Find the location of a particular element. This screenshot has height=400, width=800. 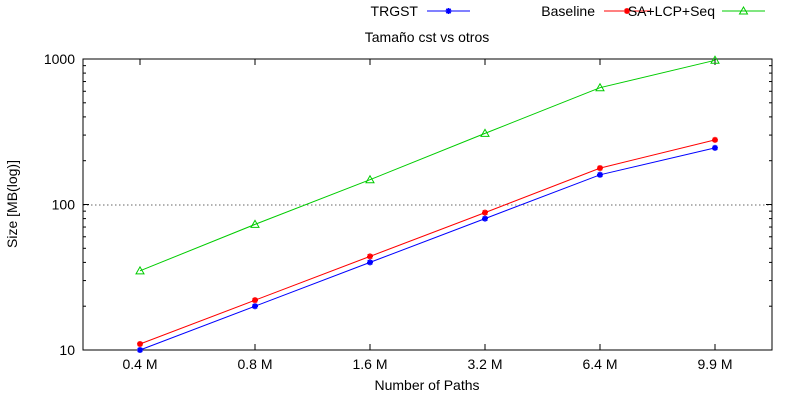

legend-swatch-trgst is located at coordinates (448, 11).